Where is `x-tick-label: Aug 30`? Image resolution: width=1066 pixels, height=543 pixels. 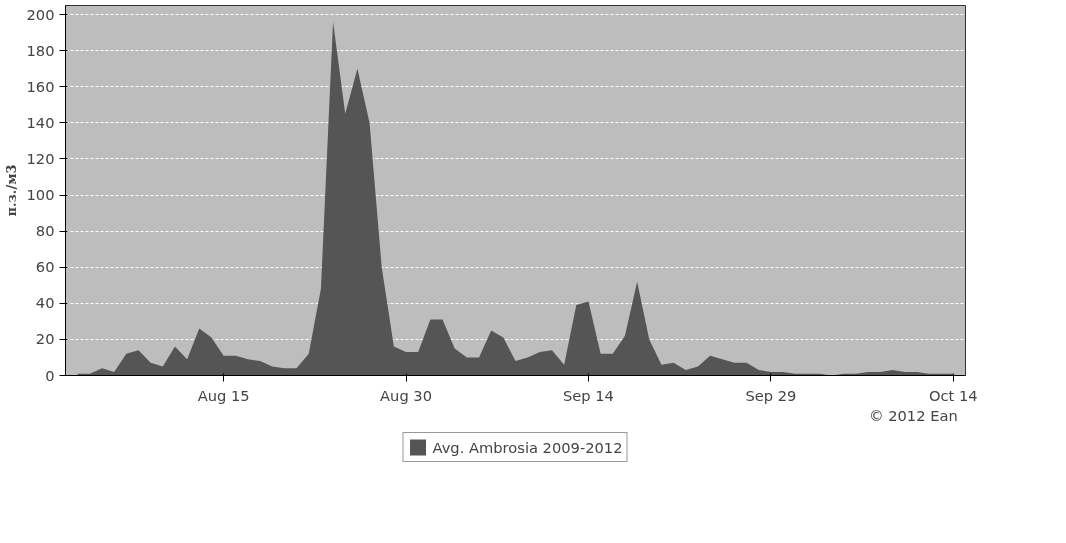
x-tick-label: Aug 30 is located at coordinates (406, 395).